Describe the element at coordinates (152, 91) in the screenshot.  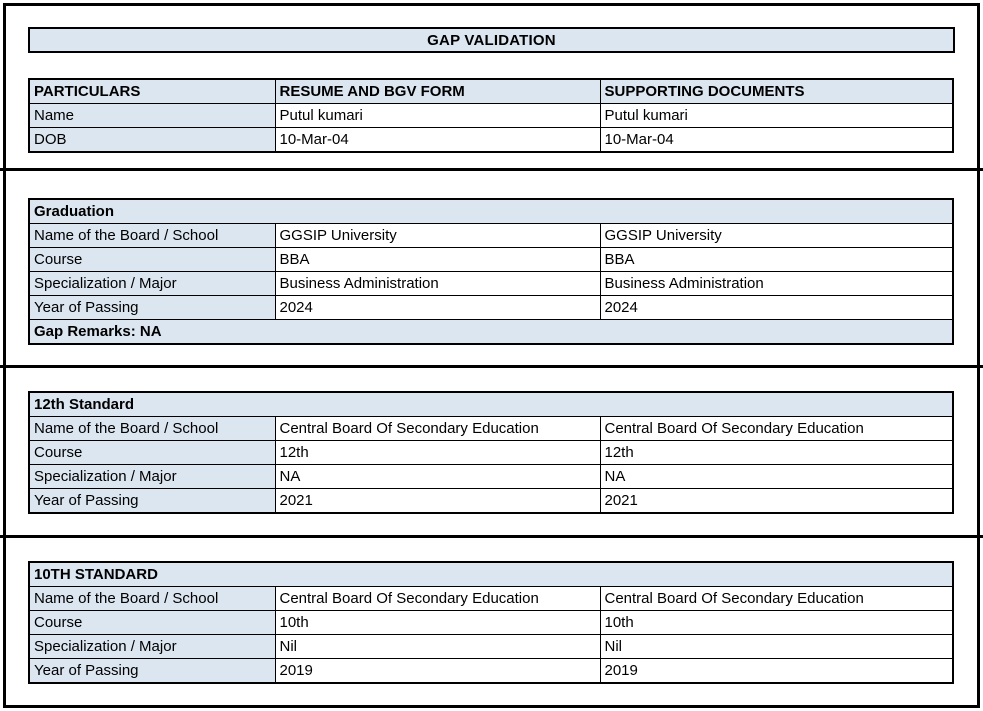
I see `column-header-particulars: PARTICULARS` at that location.